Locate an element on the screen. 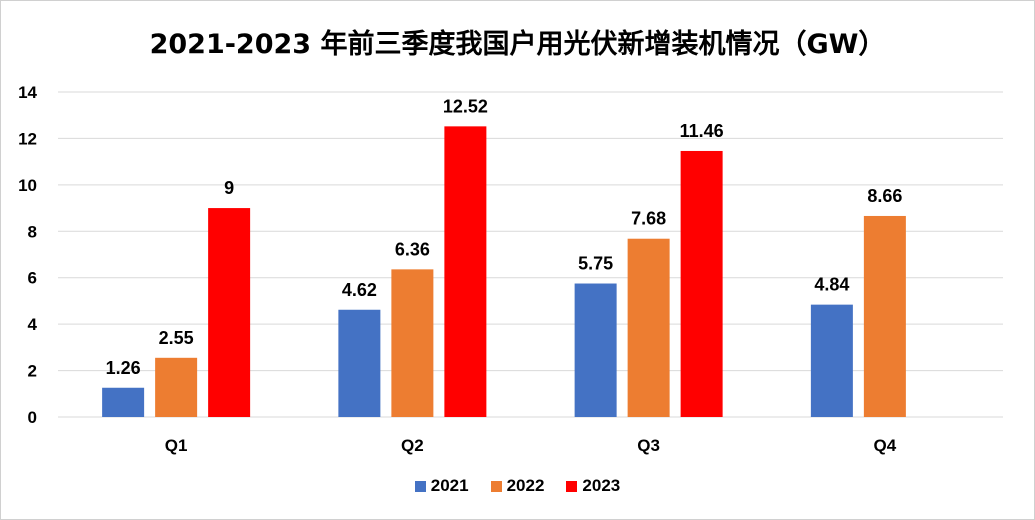 The height and width of the screenshot is (520, 1035). y-tick-label: 0 is located at coordinates (32, 417).